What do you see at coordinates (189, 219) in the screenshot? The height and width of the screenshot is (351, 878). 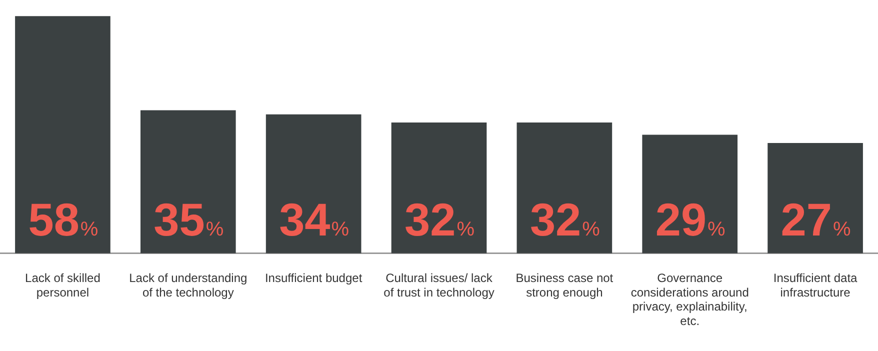 I see `data-label: 35%` at bounding box center [189, 219].